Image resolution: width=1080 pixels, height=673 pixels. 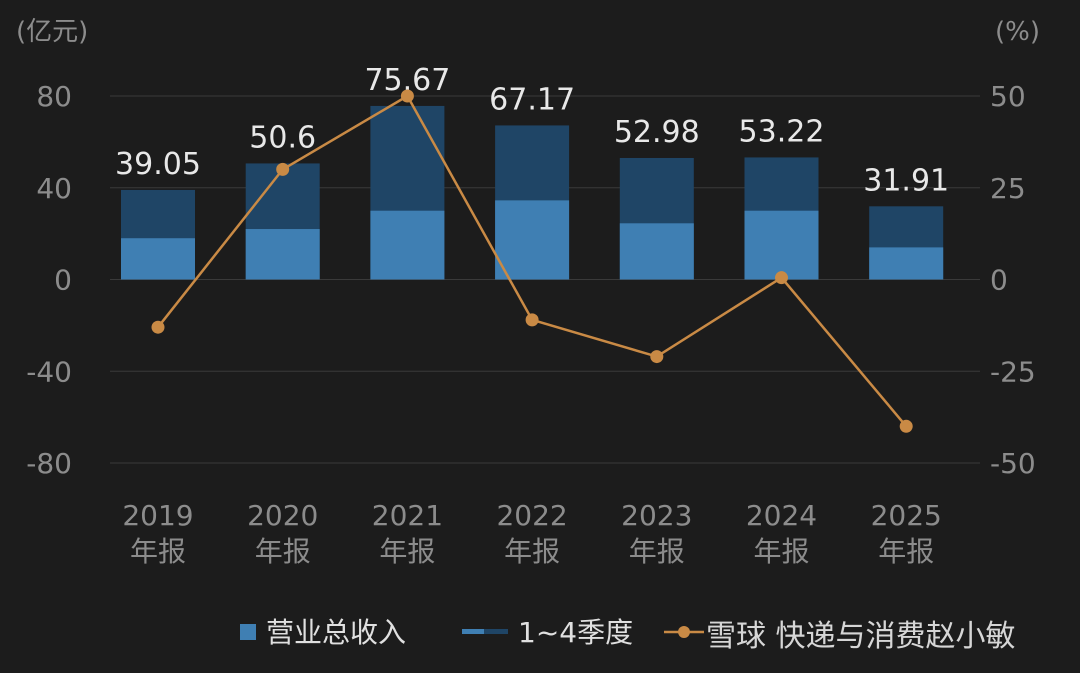 What do you see at coordinates (63, 280) in the screenshot?
I see `left-tick-label: 0` at bounding box center [63, 280].